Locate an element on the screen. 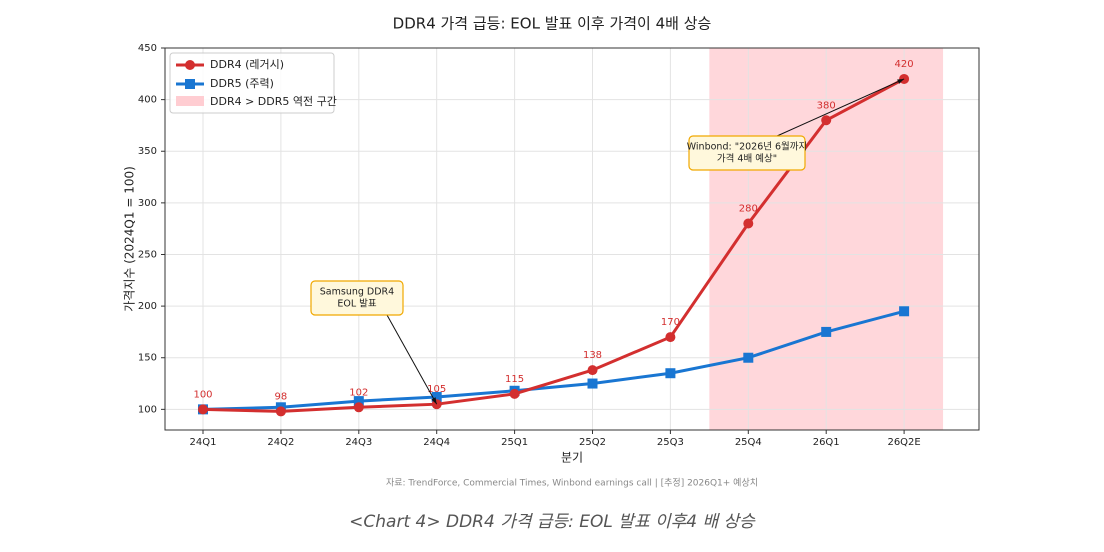 This screenshot has height=552, width=1104. x-tick-label: 25Q2 is located at coordinates (592, 442).